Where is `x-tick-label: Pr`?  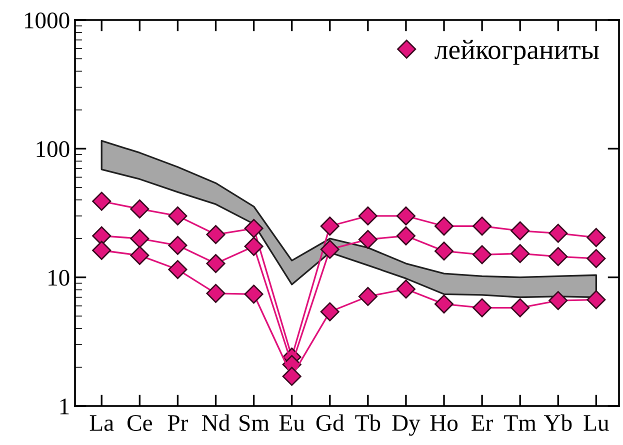
x-tick-label: Pr is located at coordinates (178, 423).